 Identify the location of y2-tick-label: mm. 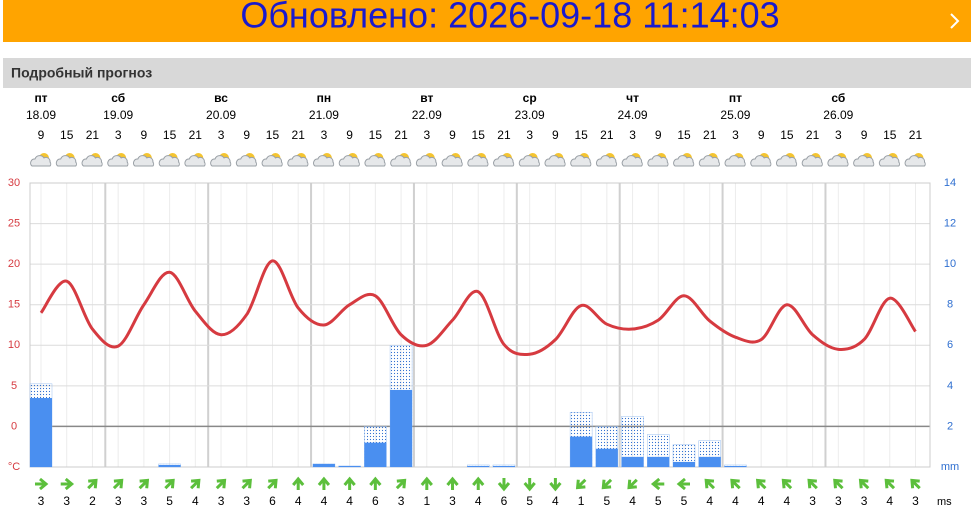
(950, 467).